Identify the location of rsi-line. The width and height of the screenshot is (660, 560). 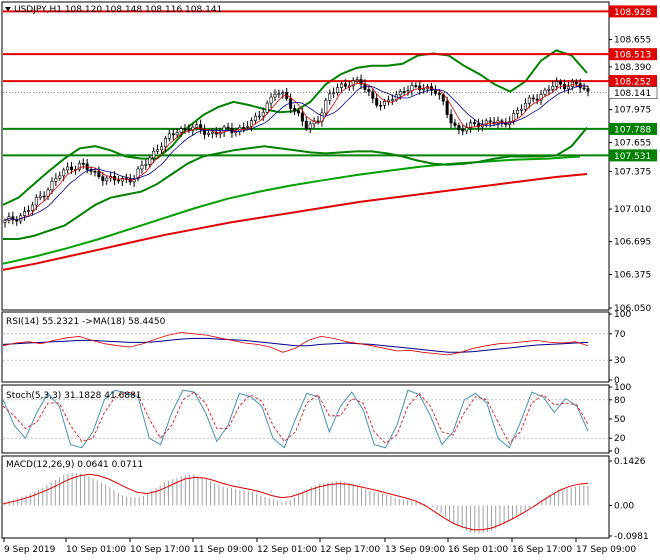
(295, 344).